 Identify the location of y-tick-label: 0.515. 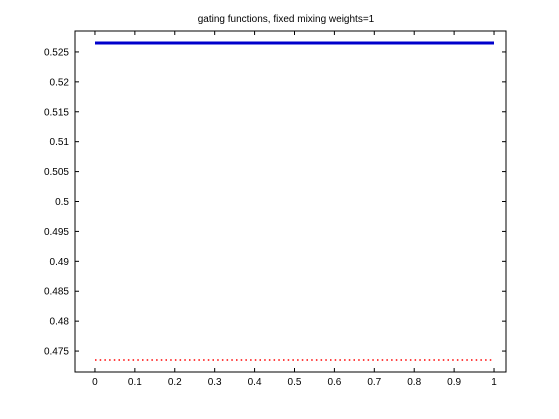
(56, 112).